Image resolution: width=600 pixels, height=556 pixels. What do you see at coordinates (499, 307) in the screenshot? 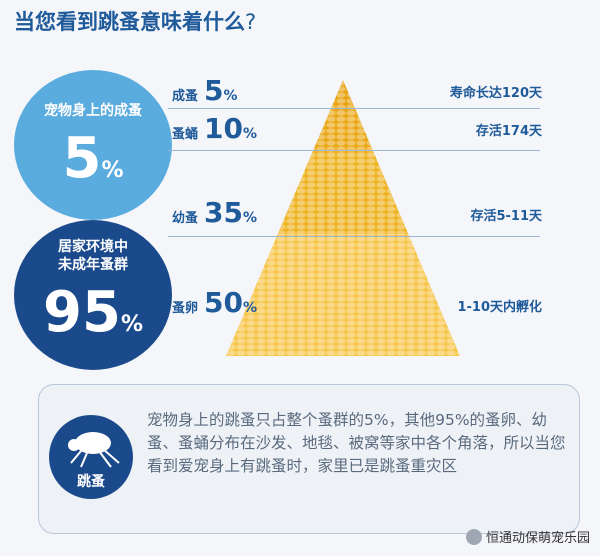
I see `stage-egg-note: 1-10天内孵化` at bounding box center [499, 307].